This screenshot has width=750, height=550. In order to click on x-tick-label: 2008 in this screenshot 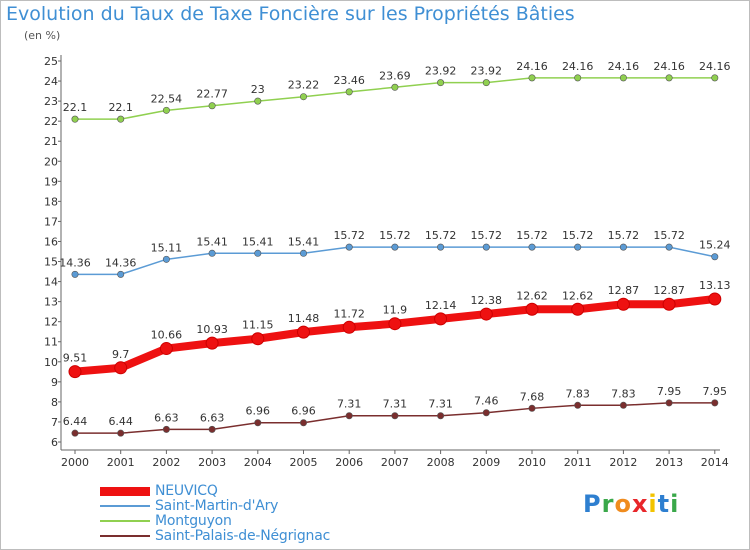, I will do `click(441, 462)`.